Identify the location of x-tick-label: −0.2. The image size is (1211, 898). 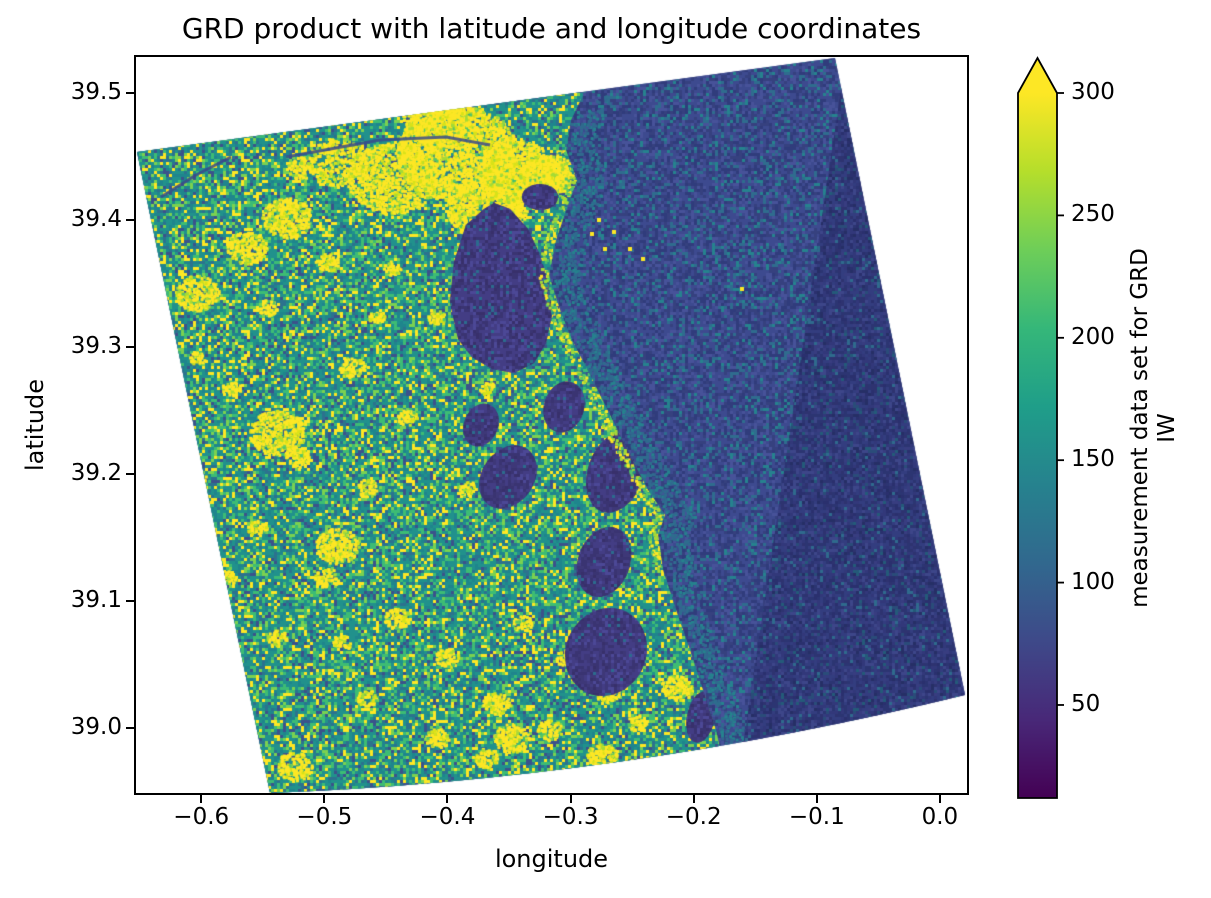
(693, 817).